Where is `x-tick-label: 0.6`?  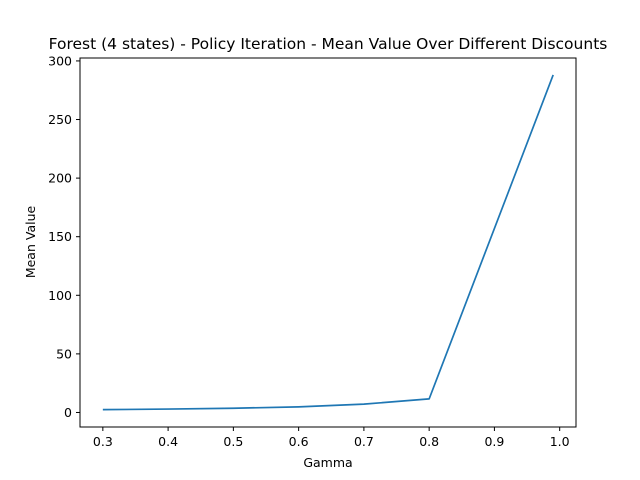
x-tick-label: 0.6 is located at coordinates (299, 441).